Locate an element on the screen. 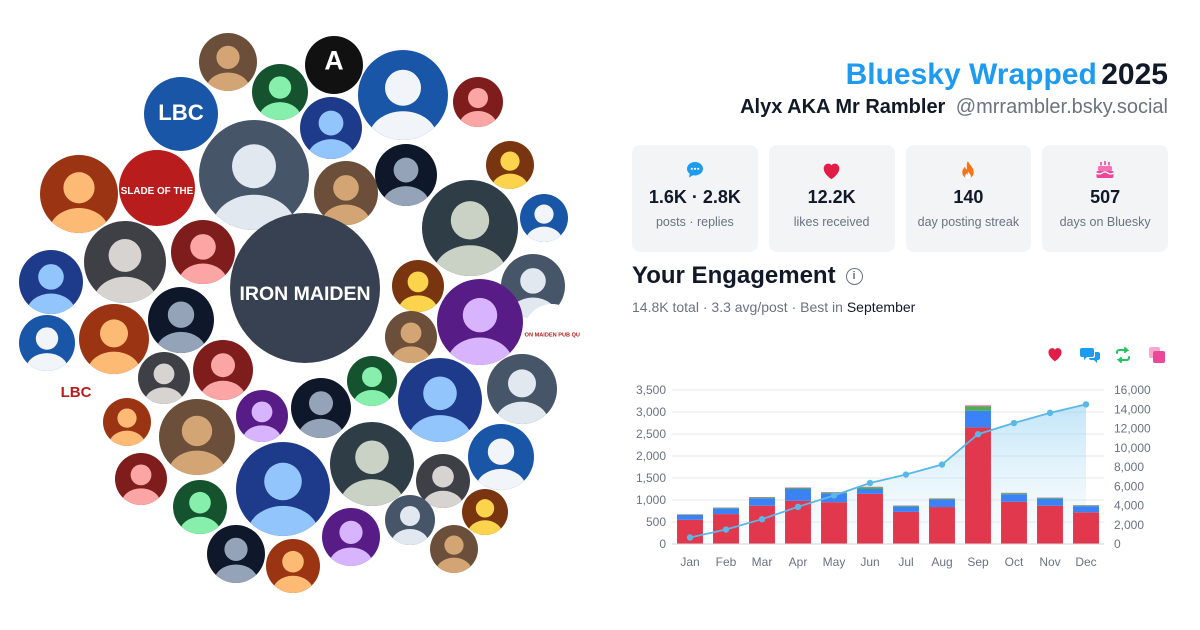  engagement-best-month: September is located at coordinates (881, 307).